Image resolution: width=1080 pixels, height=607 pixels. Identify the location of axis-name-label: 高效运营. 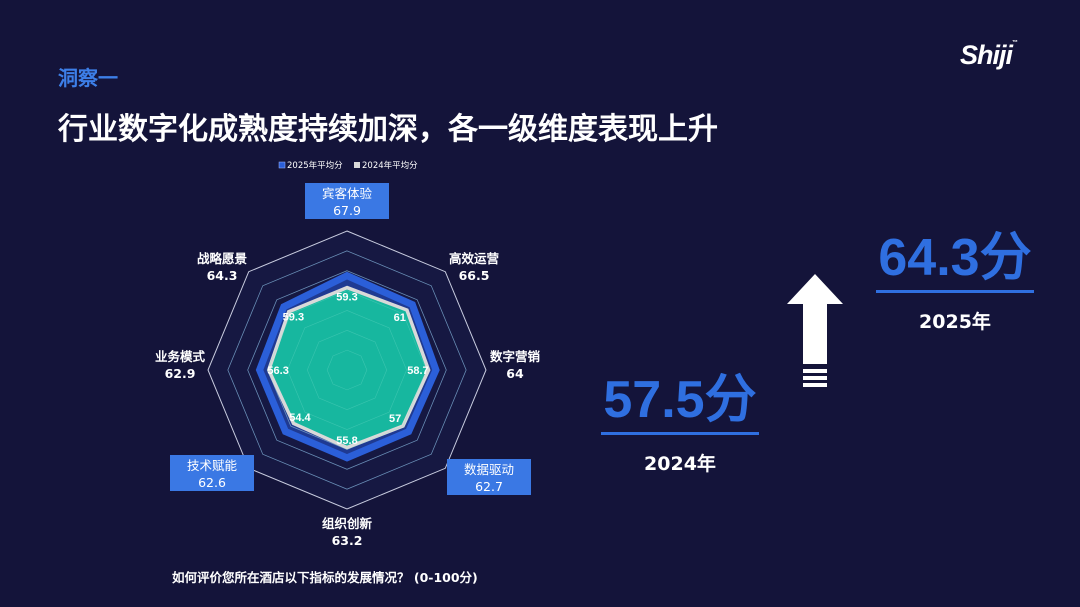
(474, 258).